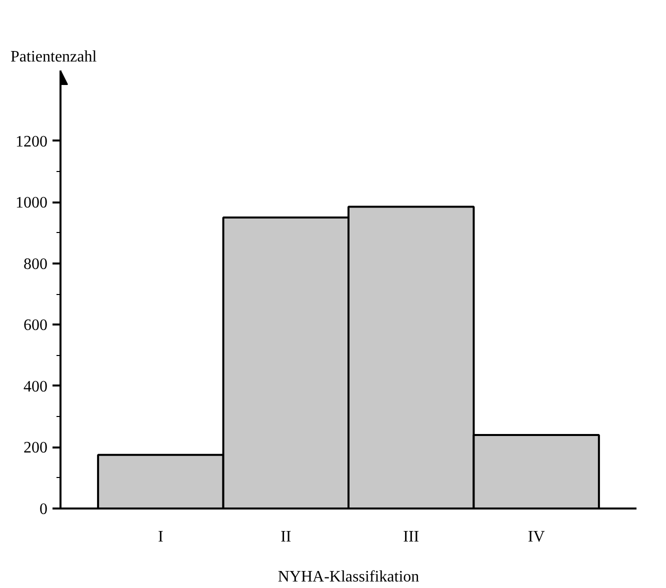 Image resolution: width=666 pixels, height=588 pixels. Describe the element at coordinates (54, 57) in the screenshot. I see `y-axis-title: Patientenzahl` at that location.